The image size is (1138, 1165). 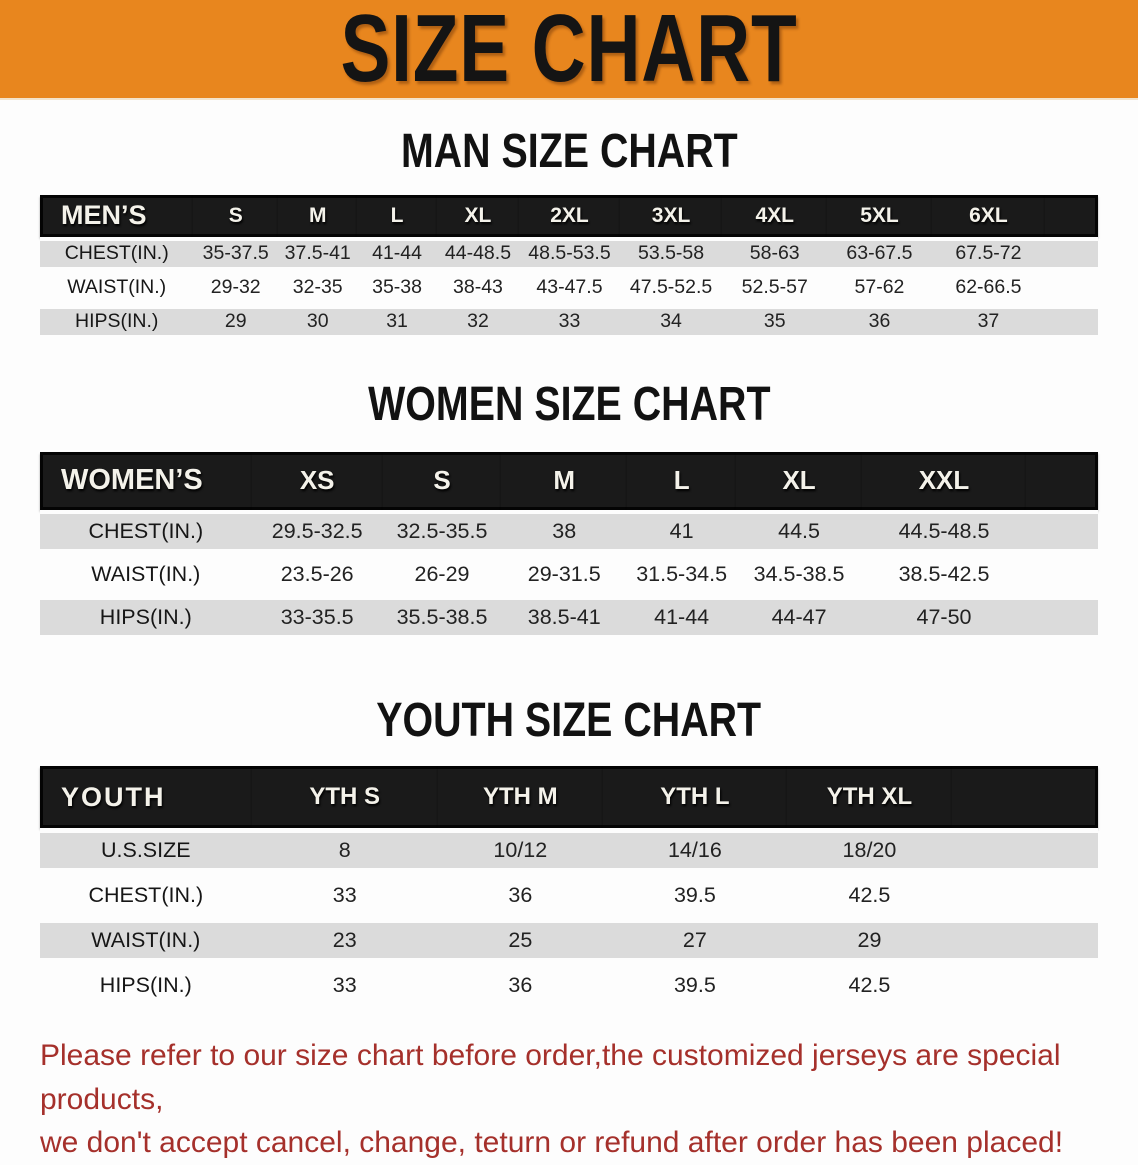 I want to click on size-value-cell: 44.5-48.5, so click(x=944, y=531).